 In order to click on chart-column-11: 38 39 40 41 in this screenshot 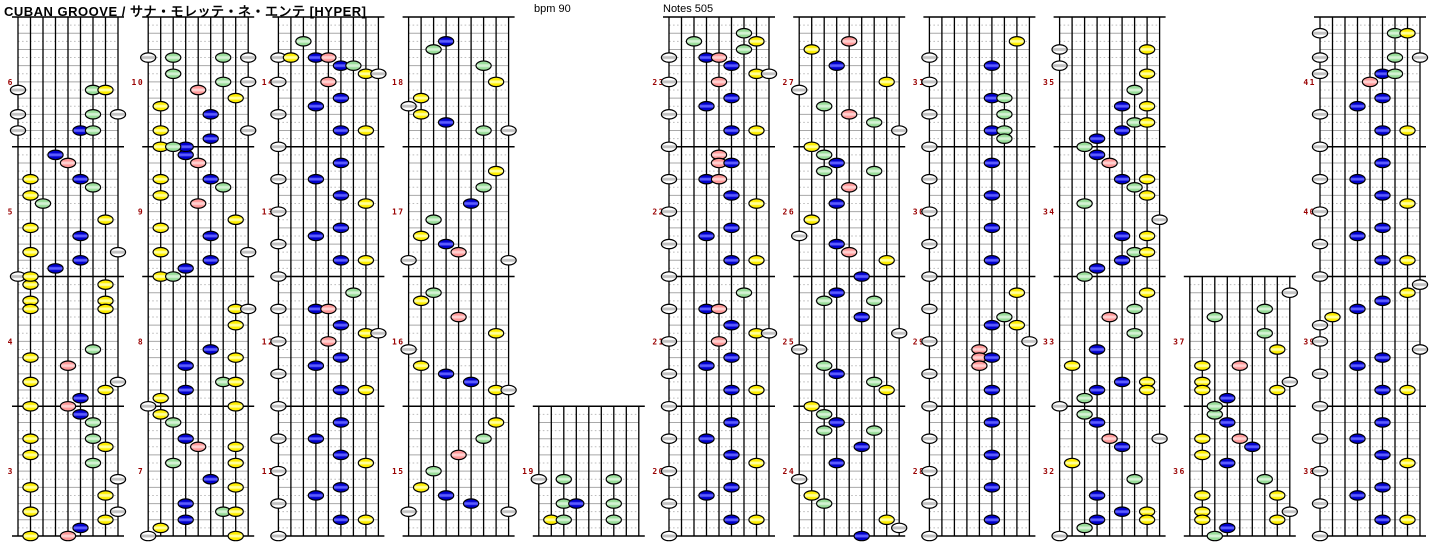, I will do `click(1366, 279)`.